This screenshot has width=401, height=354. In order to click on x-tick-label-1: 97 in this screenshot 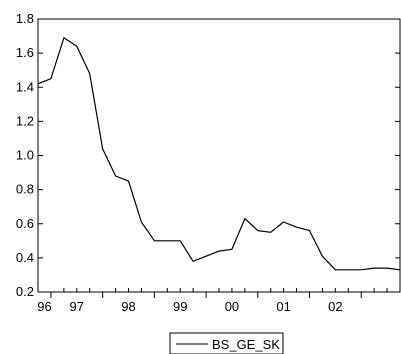, I will do `click(77, 306)`.